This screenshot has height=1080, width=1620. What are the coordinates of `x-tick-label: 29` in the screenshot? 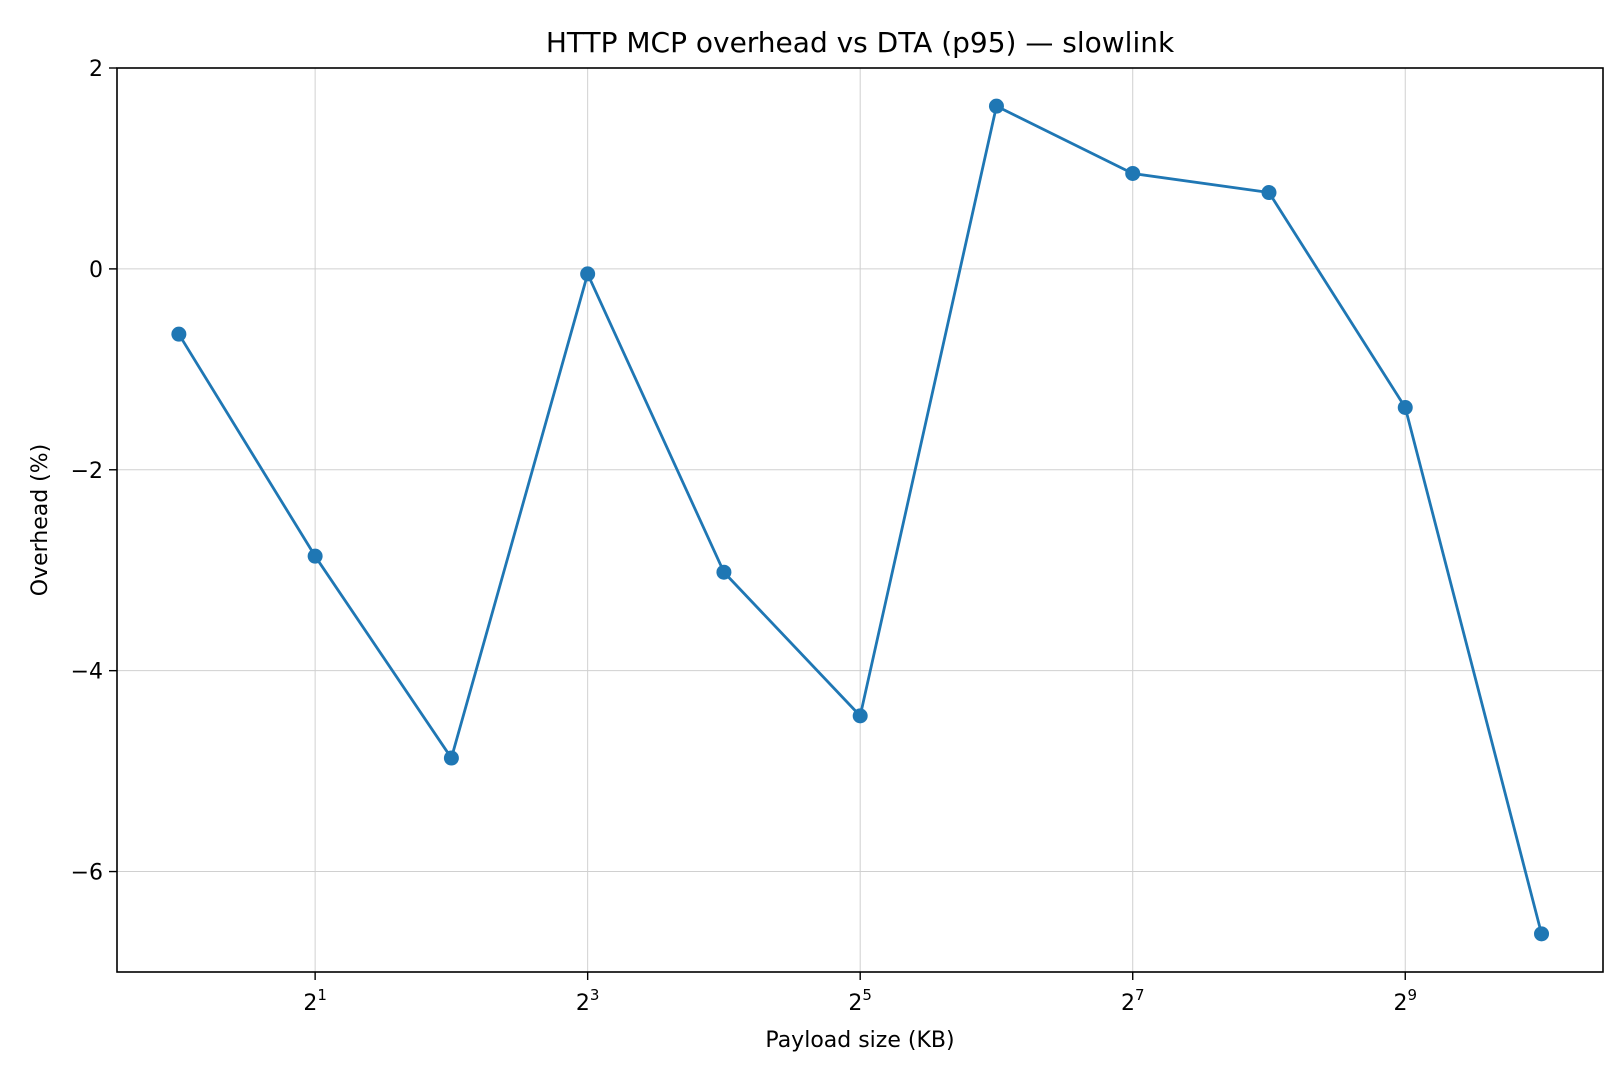 It's located at (1405, 1001).